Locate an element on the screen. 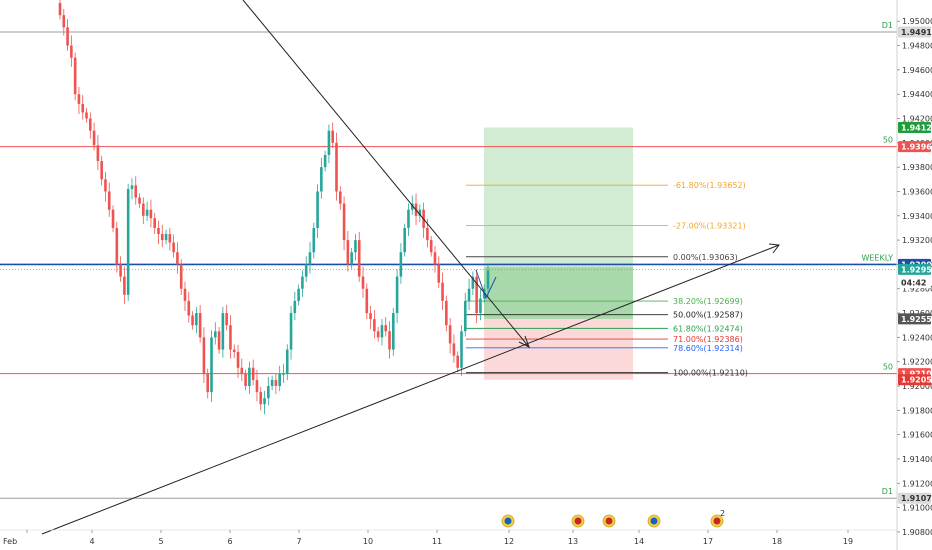  y-tick-label: 1.93400 is located at coordinates (917, 216).